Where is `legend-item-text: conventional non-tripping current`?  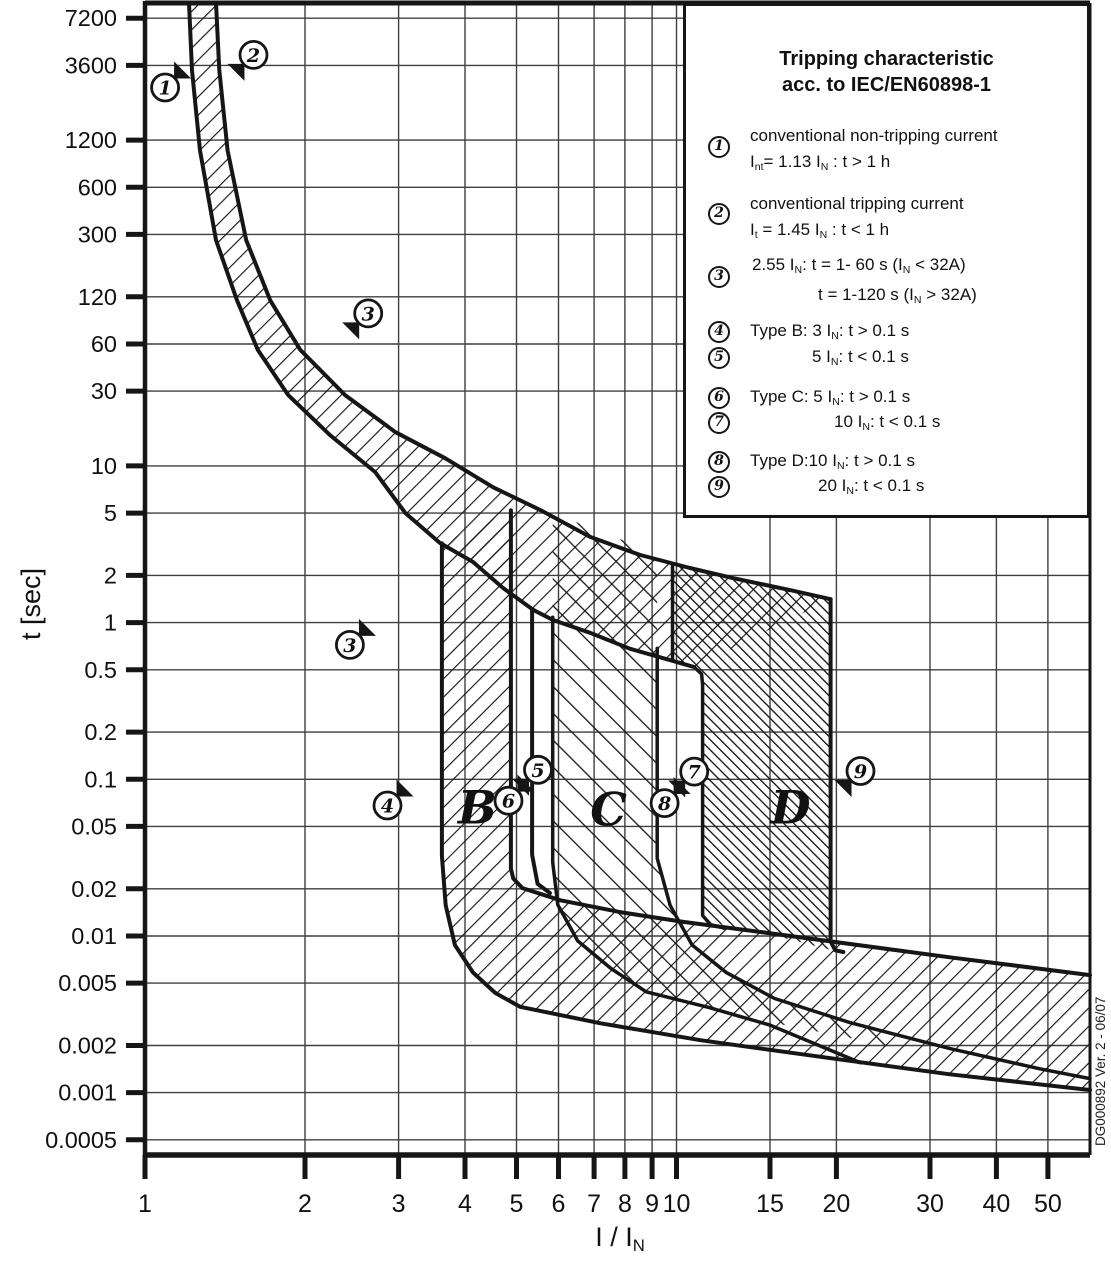 legend-item-text: conventional non-tripping current is located at coordinates (874, 135).